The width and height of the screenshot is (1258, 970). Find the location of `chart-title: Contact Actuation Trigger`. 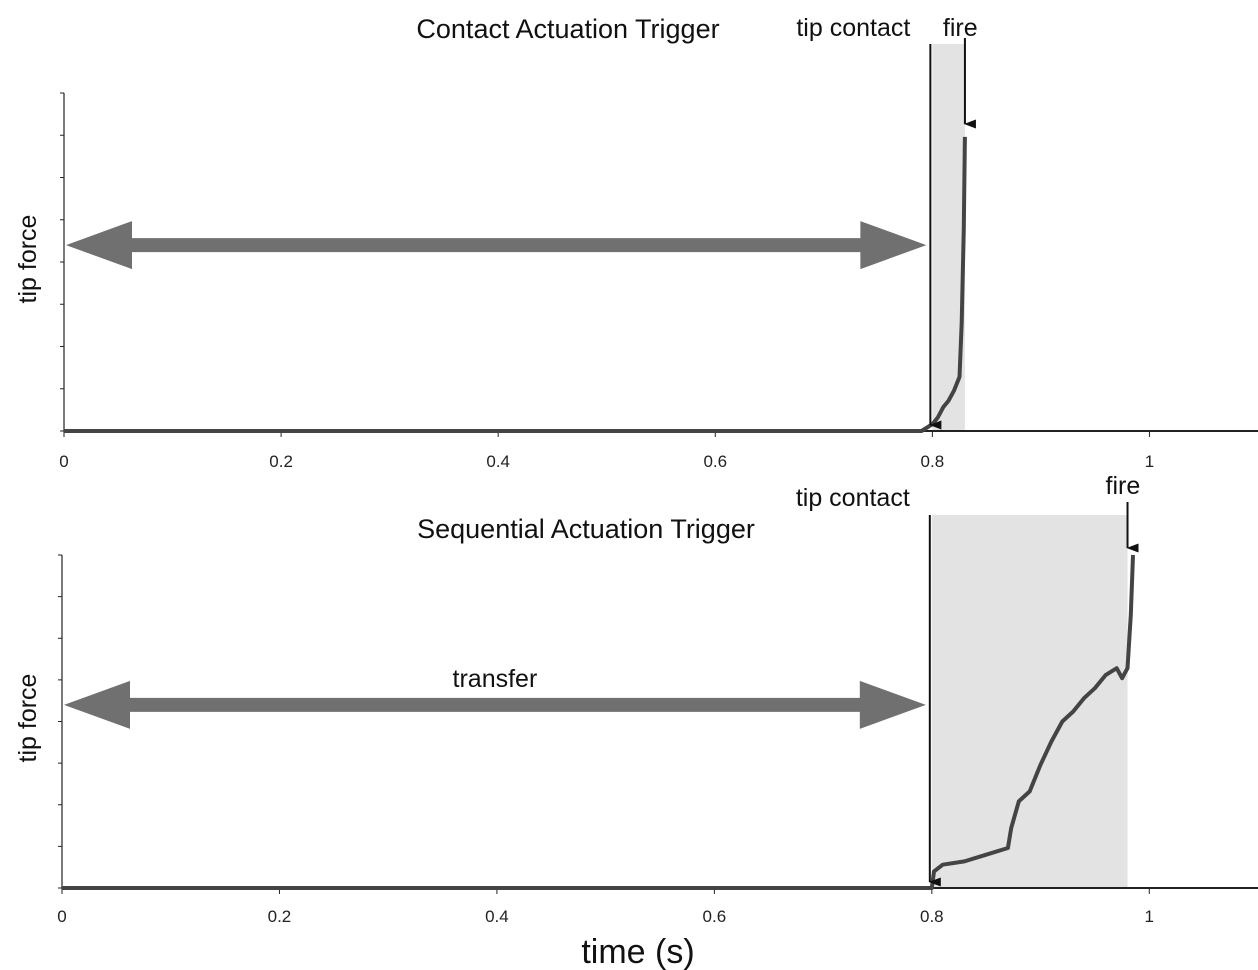

chart-title: Contact Actuation Trigger is located at coordinates (567, 29).